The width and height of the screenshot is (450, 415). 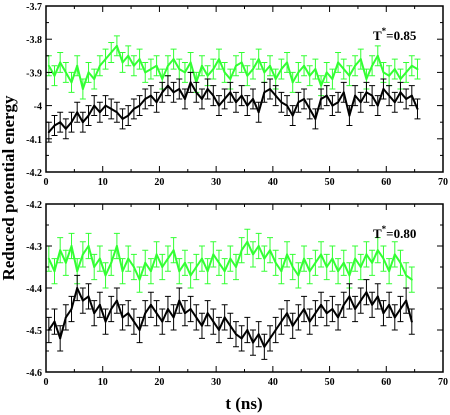 I want to click on y-tick-label: -4.1, so click(x=34, y=140).